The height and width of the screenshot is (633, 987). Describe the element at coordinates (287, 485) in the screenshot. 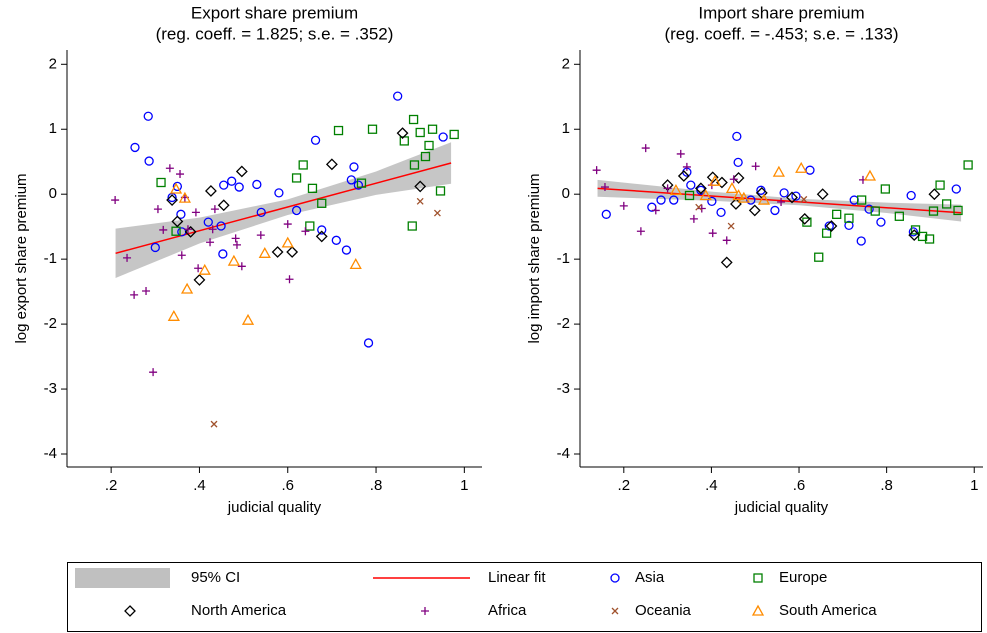

I see `x-tick-label: .6` at that location.